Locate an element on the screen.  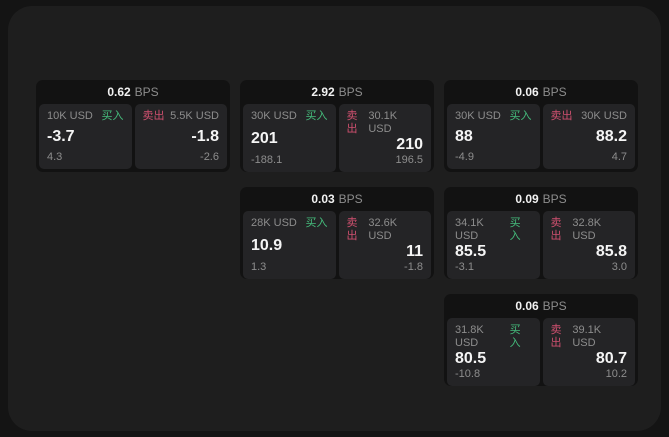
sell-panel: 卖出 32.8K USD 85.8 3.0 is located at coordinates (588, 245).